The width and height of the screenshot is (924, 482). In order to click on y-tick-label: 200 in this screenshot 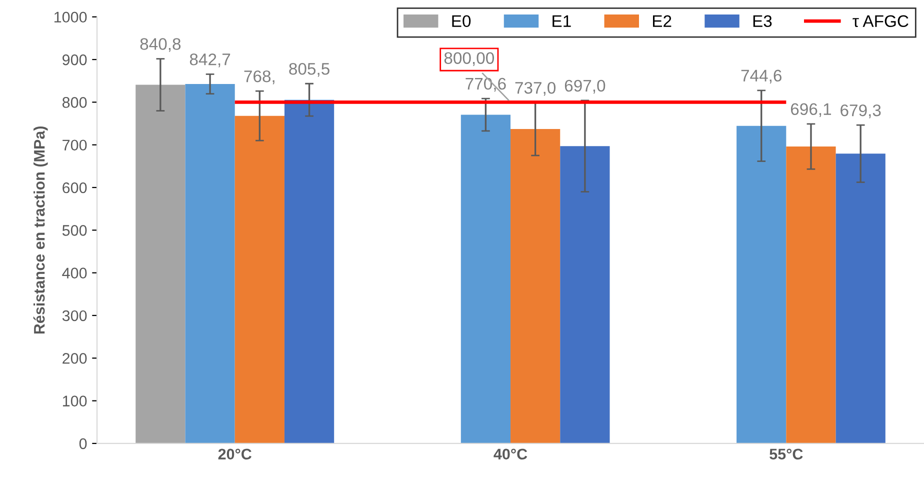, I will do `click(74, 358)`.